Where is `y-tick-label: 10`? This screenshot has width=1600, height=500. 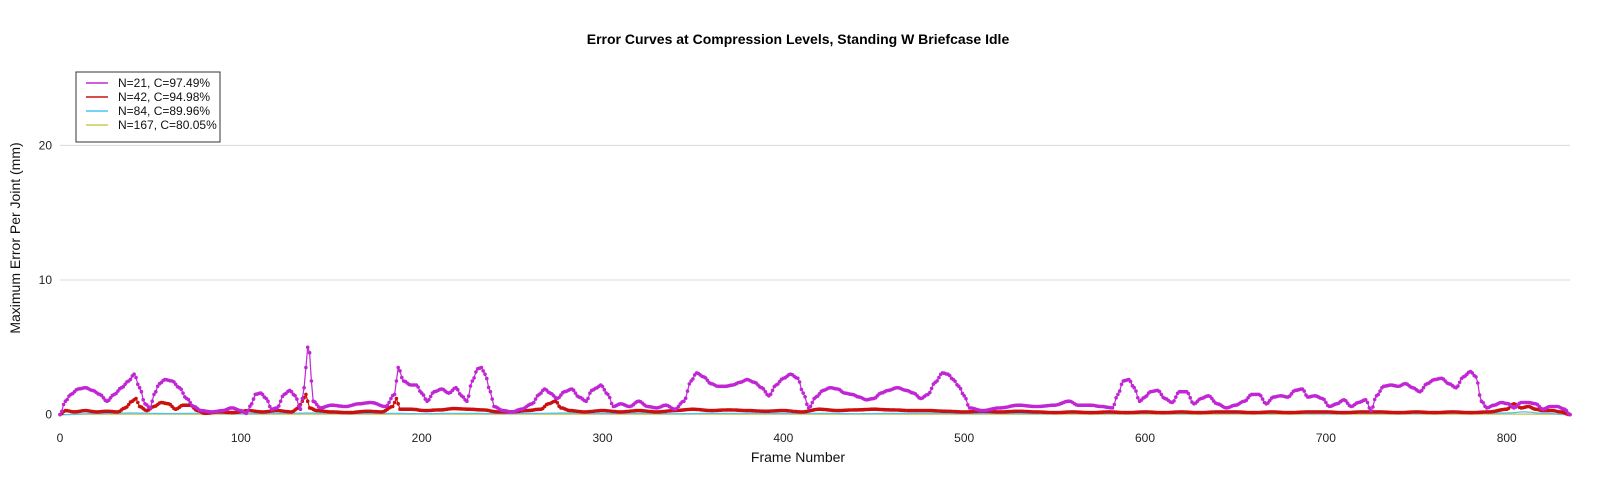 y-tick-label: 10 is located at coordinates (46, 280).